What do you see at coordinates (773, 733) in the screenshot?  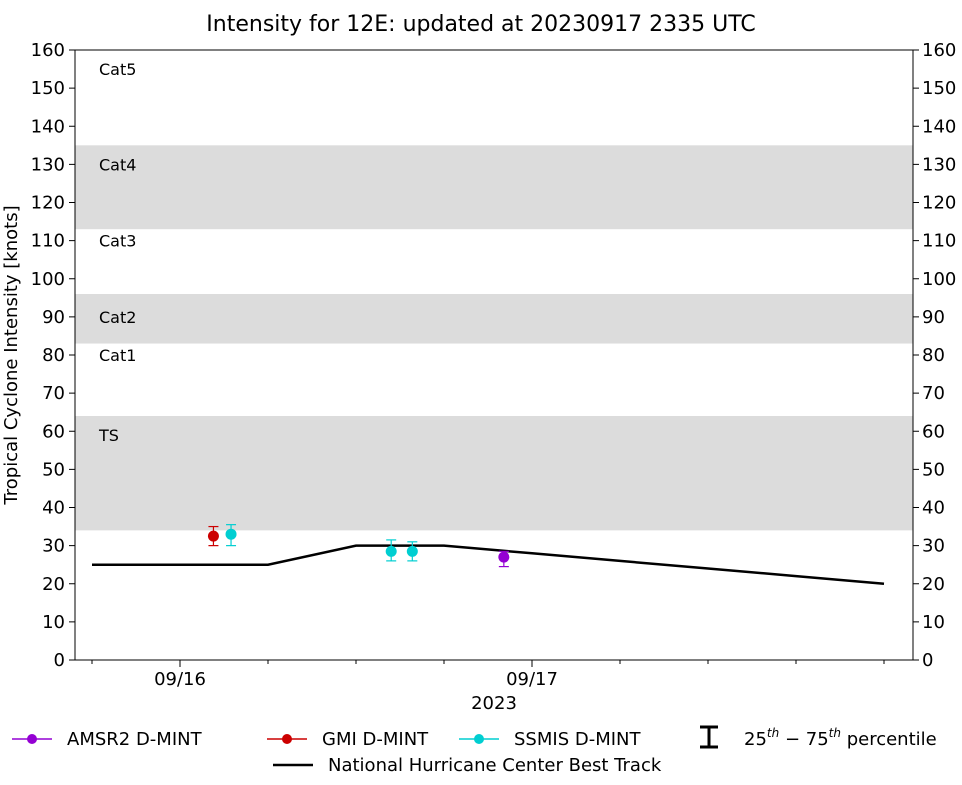 I see `legend-percentile-part-1: th` at bounding box center [773, 733].